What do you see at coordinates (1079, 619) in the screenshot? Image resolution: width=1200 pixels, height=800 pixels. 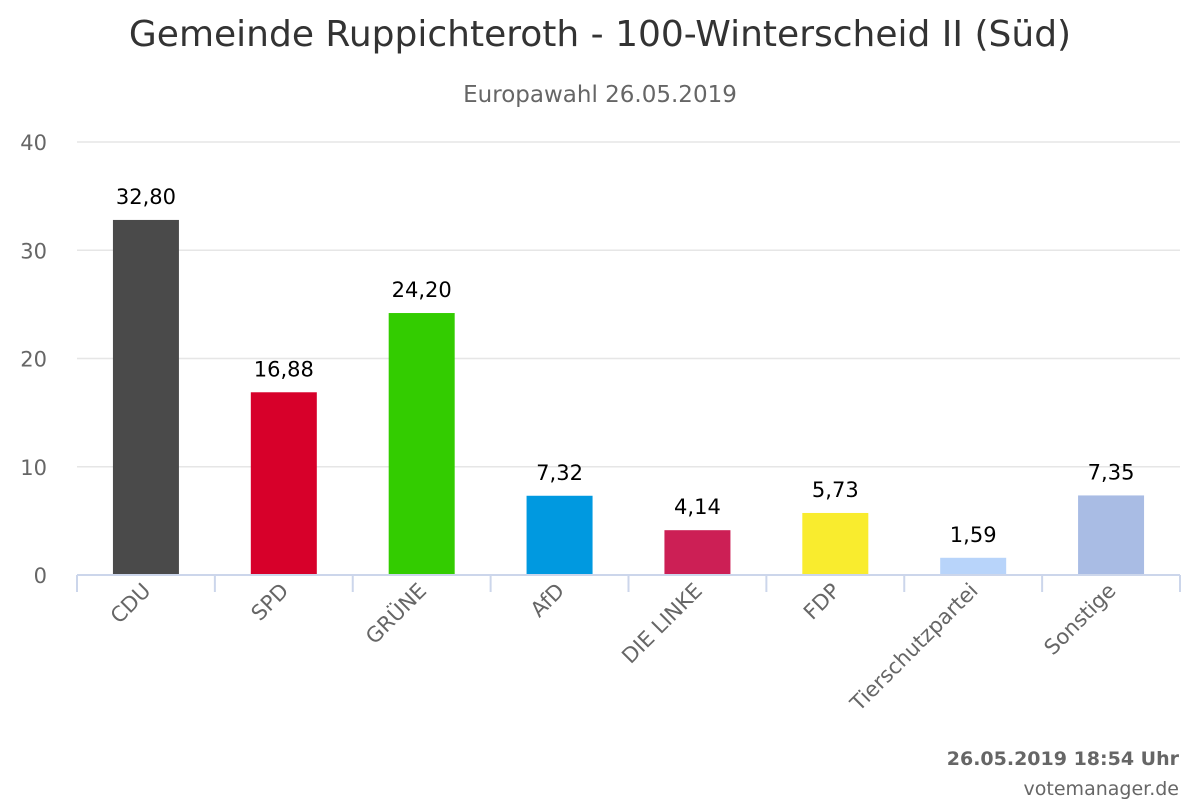 I see `x-tick-label: Sonstige` at bounding box center [1079, 619].